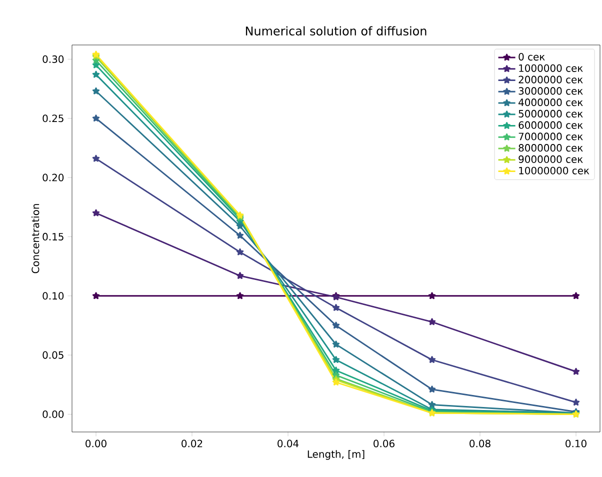 Image resolution: width=602 pixels, height=477 pixels. What do you see at coordinates (480, 444) in the screenshot?
I see `x-tick-label: 0.08` at bounding box center [480, 444].